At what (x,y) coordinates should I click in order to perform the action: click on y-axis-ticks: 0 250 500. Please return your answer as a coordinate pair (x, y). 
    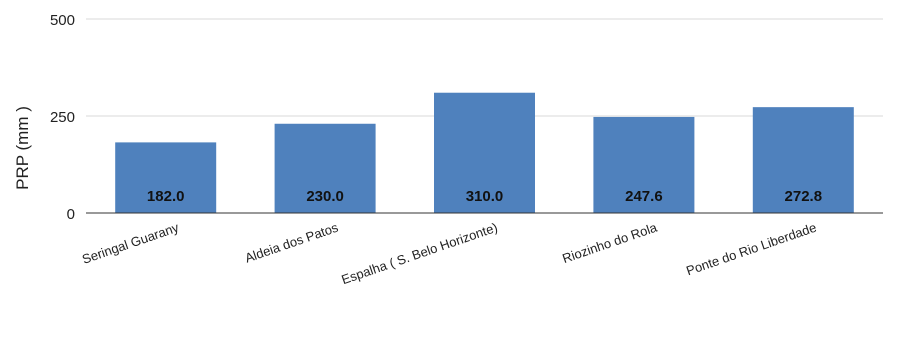
    Looking at the image, I should click on (62, 117).